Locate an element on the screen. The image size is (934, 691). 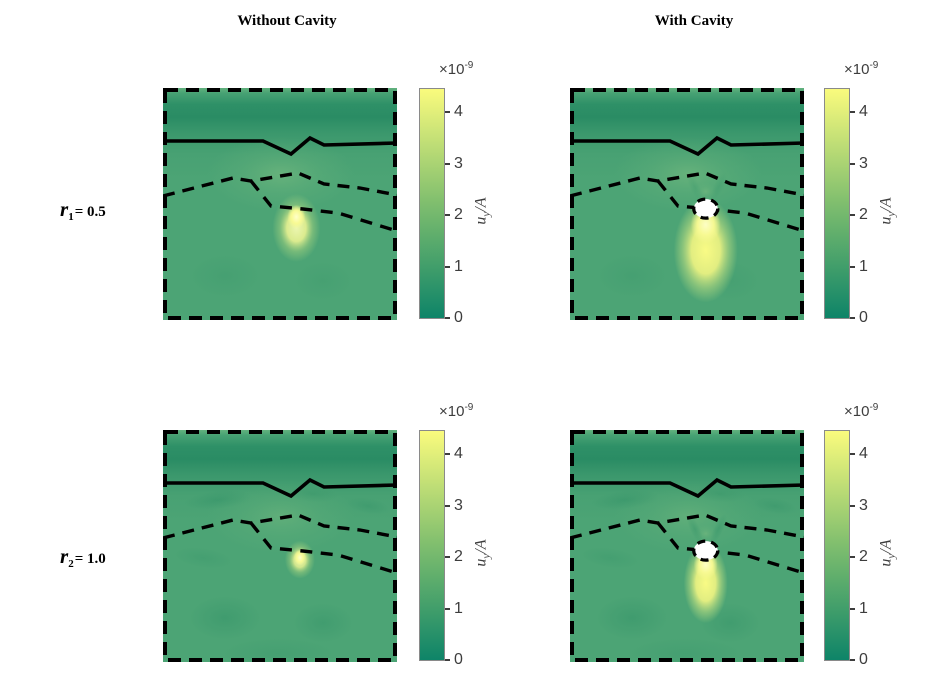
row-label-r2: r2= 1.0 is located at coordinates (83, 557).